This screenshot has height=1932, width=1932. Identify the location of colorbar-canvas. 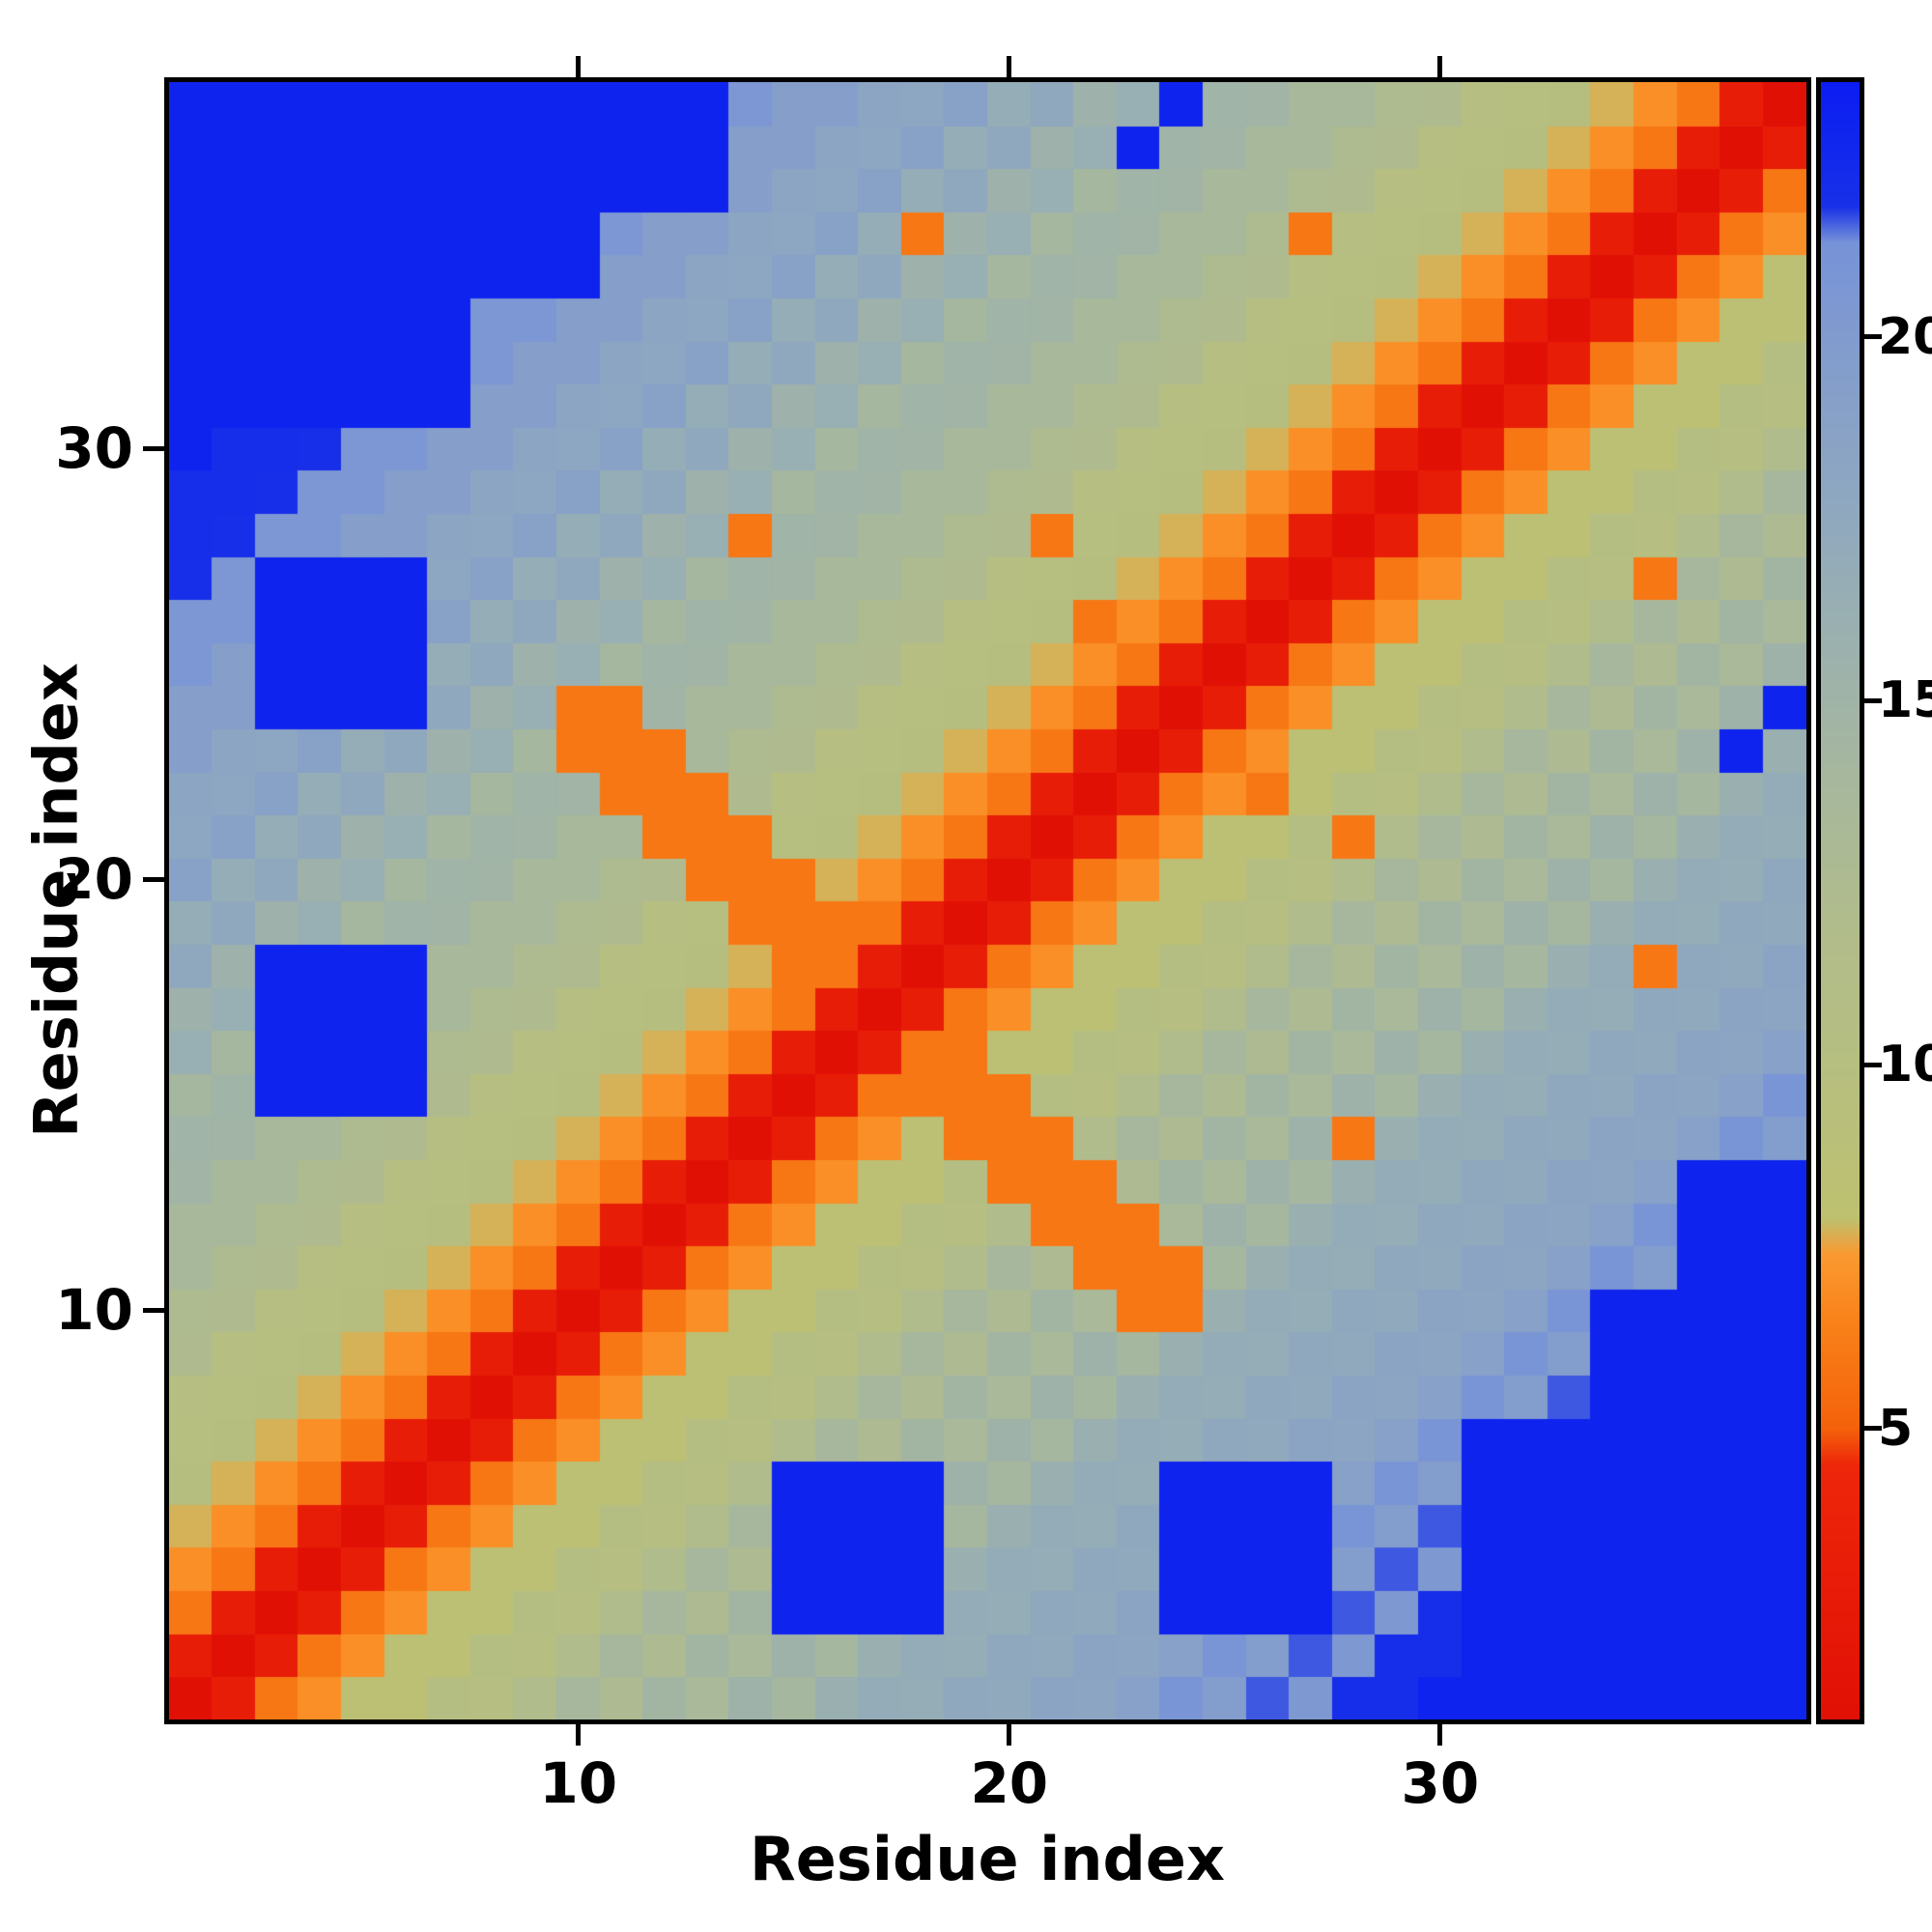
(1840, 900).